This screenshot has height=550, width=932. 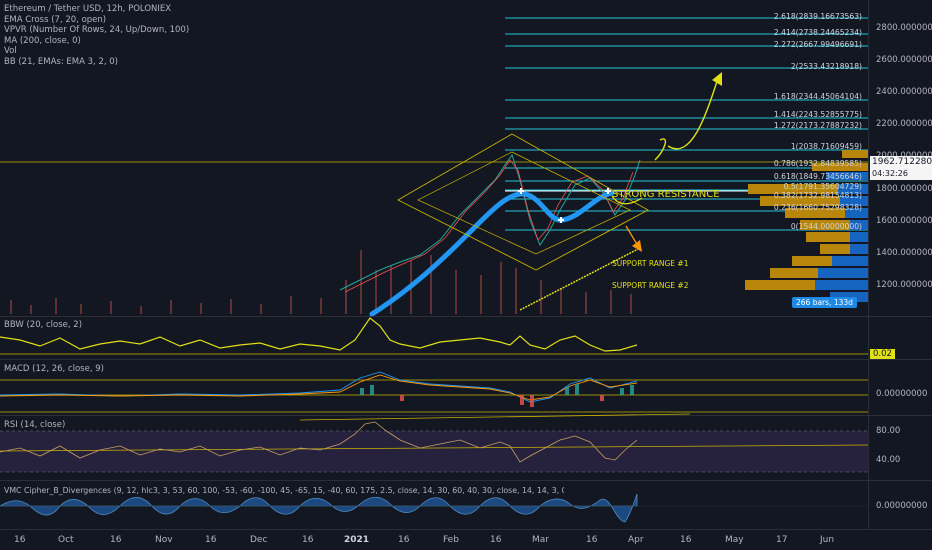 What do you see at coordinates (42, 40) in the screenshot?
I see `legend-ma: MA (200, close, 0)` at bounding box center [42, 40].